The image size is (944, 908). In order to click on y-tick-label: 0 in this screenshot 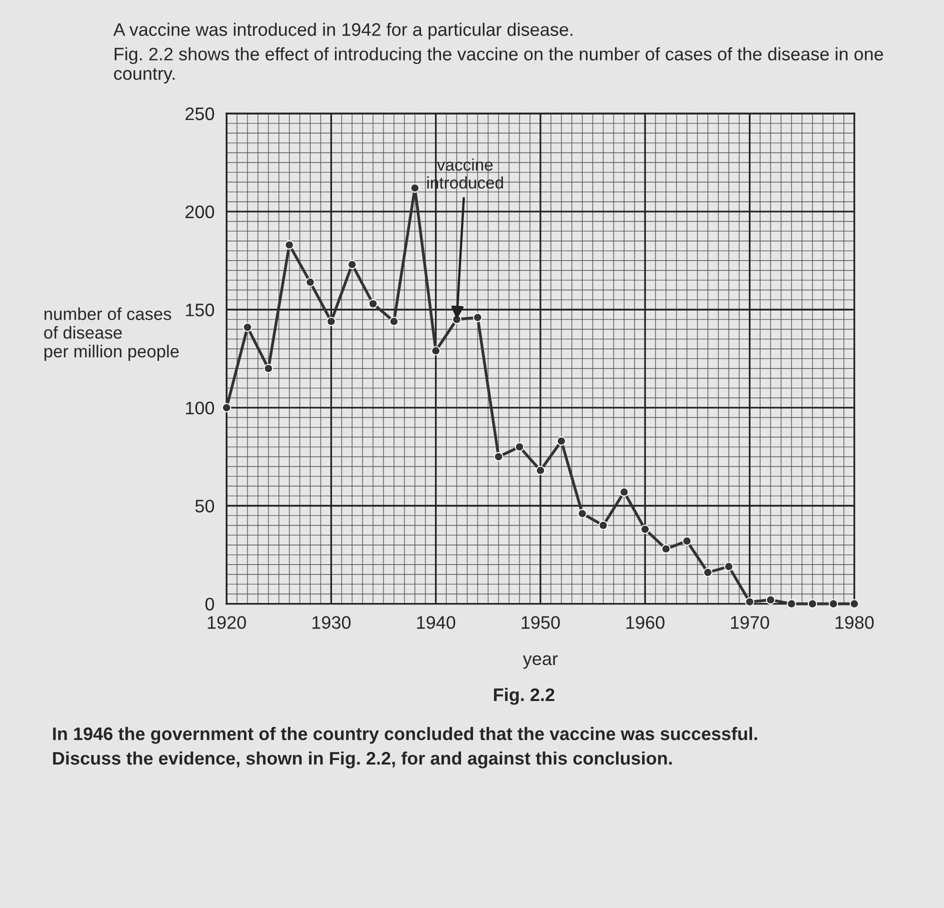, I will do `click(209, 604)`.